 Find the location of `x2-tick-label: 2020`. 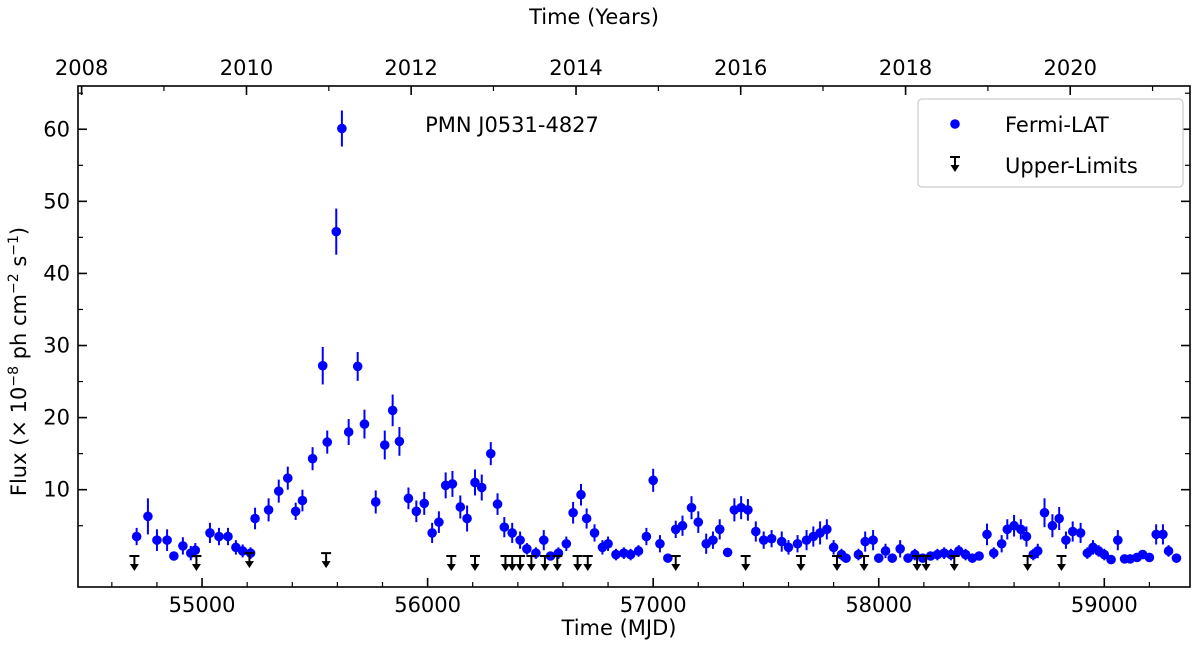

x2-tick-label: 2020 is located at coordinates (1070, 68).